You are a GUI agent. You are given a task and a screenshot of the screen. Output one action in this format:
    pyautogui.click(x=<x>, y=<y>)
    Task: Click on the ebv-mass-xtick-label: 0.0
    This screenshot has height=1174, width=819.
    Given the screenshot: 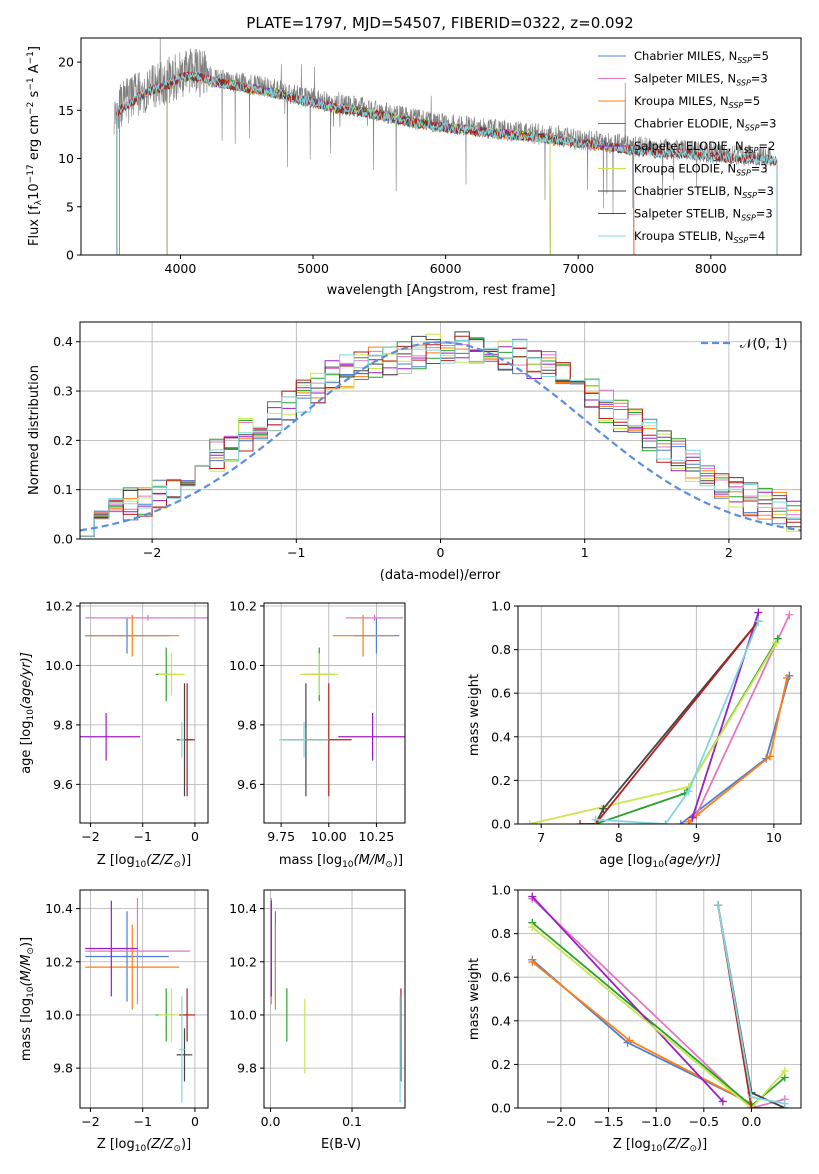 What is the action you would take?
    pyautogui.click(x=271, y=1121)
    